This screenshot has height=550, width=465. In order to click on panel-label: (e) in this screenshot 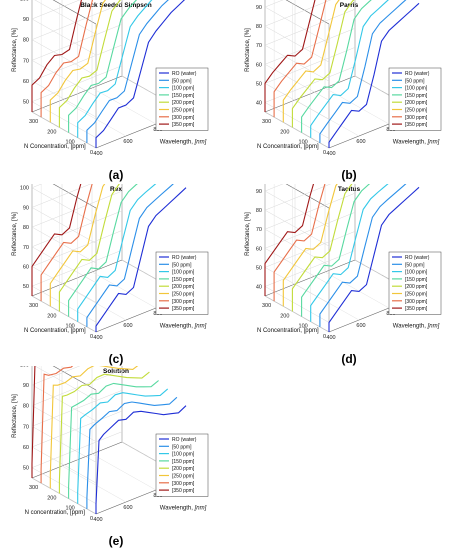, I will do `click(116, 541)`.